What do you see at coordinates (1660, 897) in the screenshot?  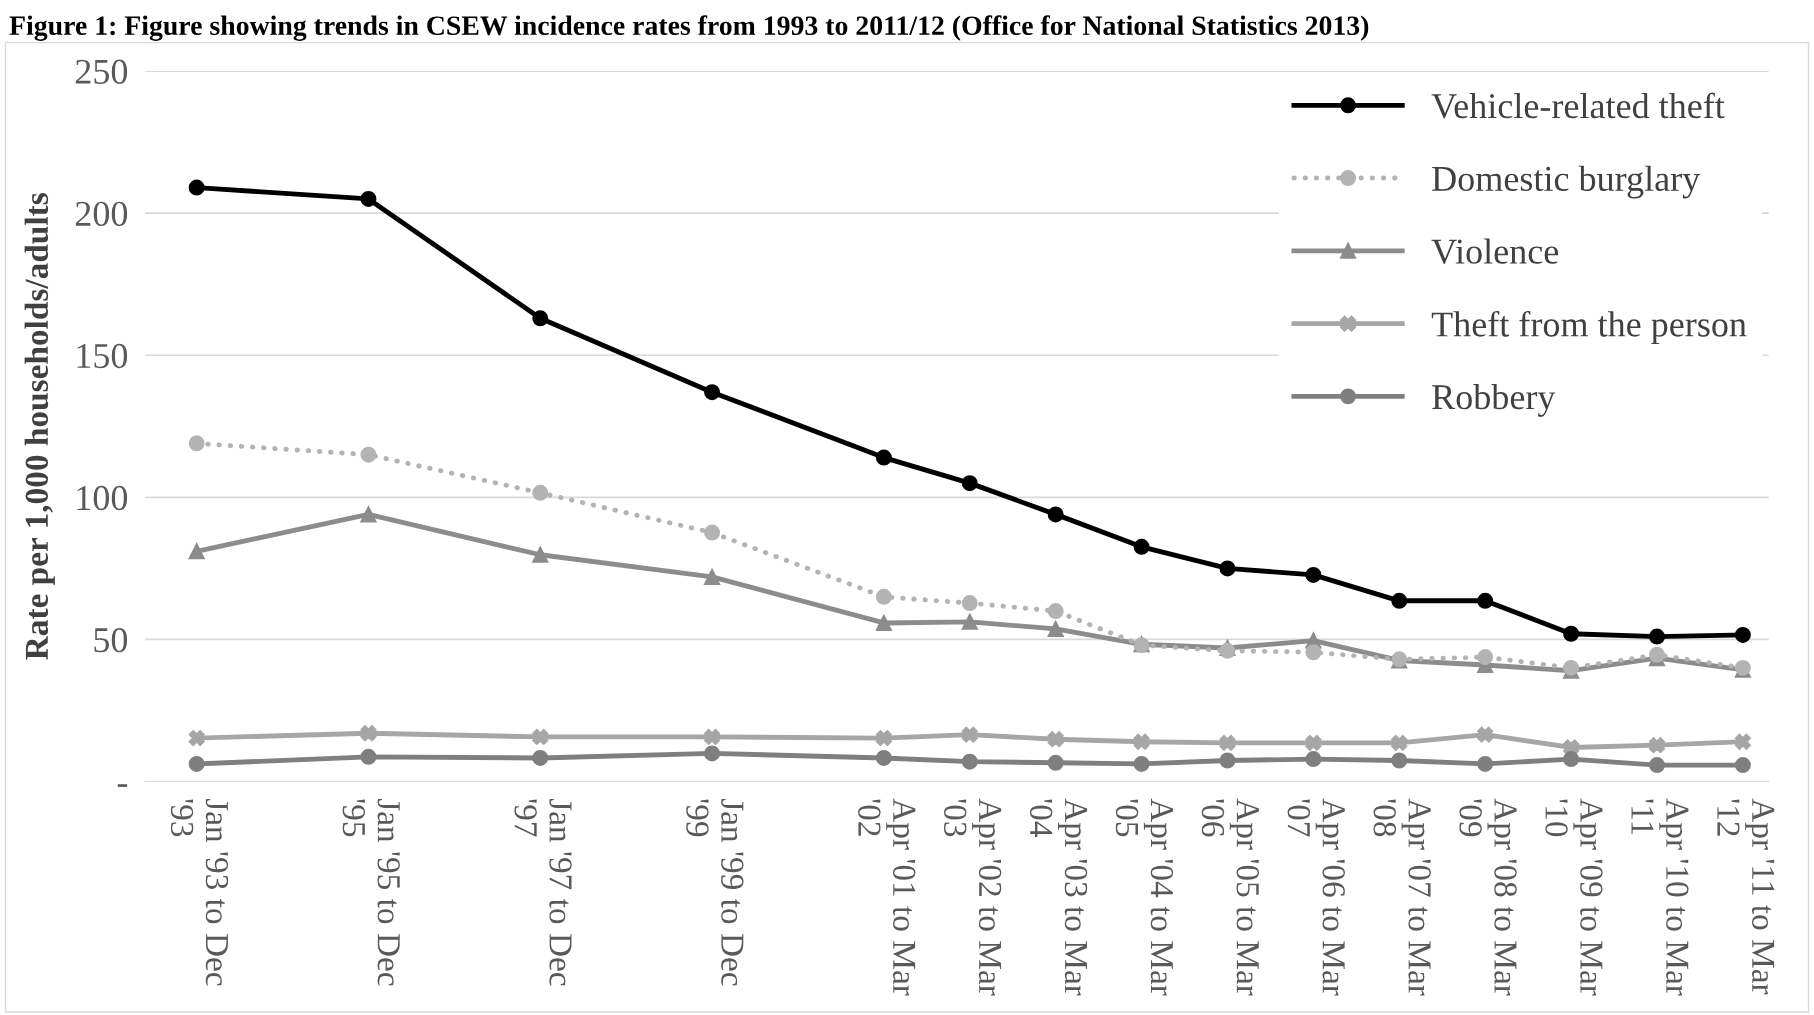 I see `x-tick-label: Apr '10 to Mar '11` at bounding box center [1660, 897].